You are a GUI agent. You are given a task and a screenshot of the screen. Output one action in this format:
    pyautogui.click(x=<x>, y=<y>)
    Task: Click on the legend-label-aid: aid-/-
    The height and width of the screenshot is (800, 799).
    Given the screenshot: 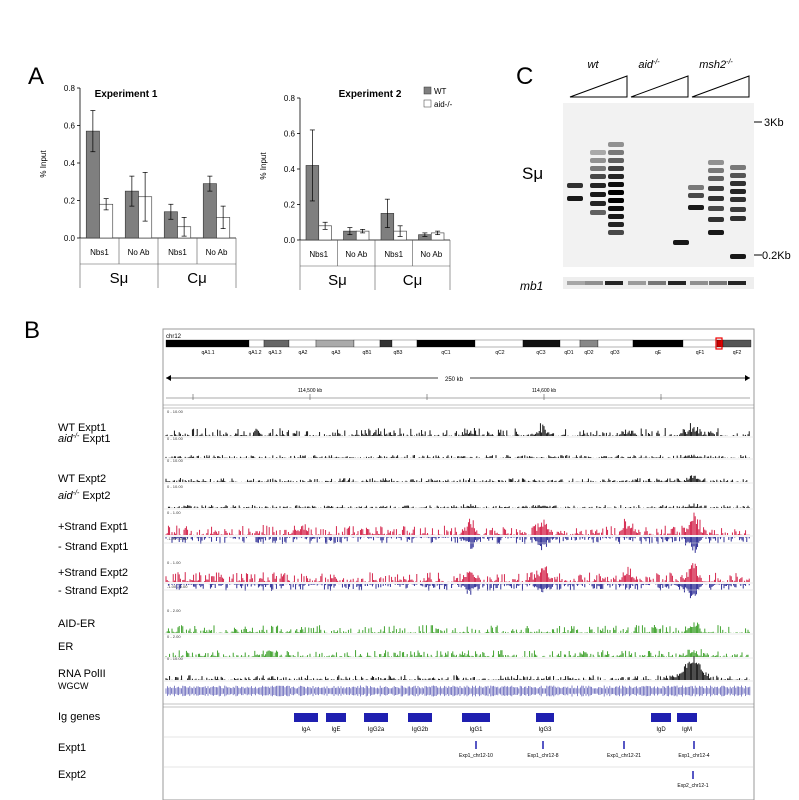 What is the action you would take?
    pyautogui.click(x=443, y=104)
    